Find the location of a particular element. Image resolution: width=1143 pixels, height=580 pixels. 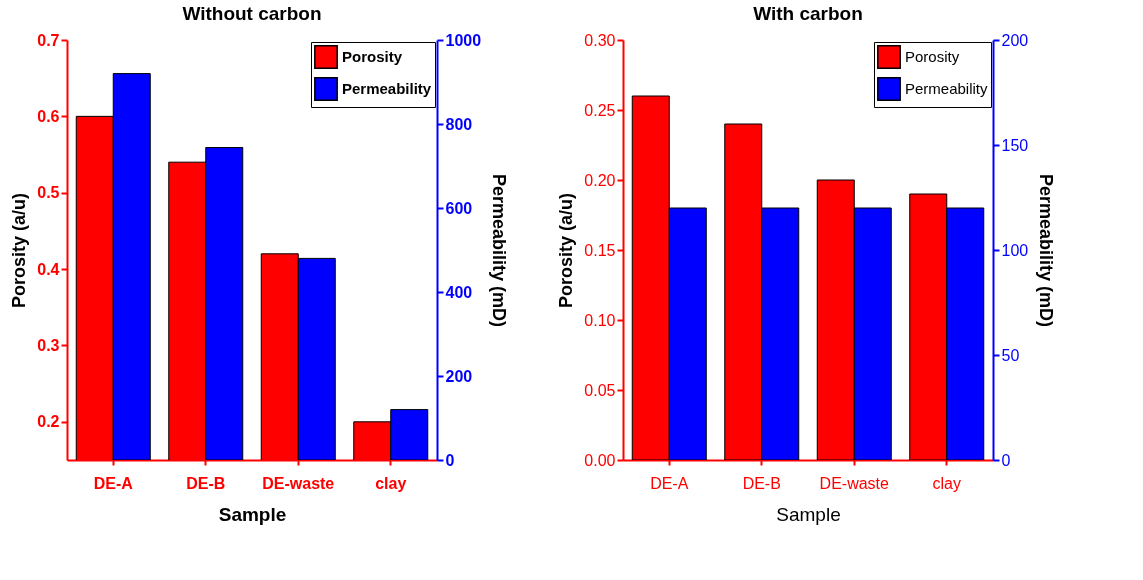

y-tick-label: 0.5 is located at coordinates (48, 193).